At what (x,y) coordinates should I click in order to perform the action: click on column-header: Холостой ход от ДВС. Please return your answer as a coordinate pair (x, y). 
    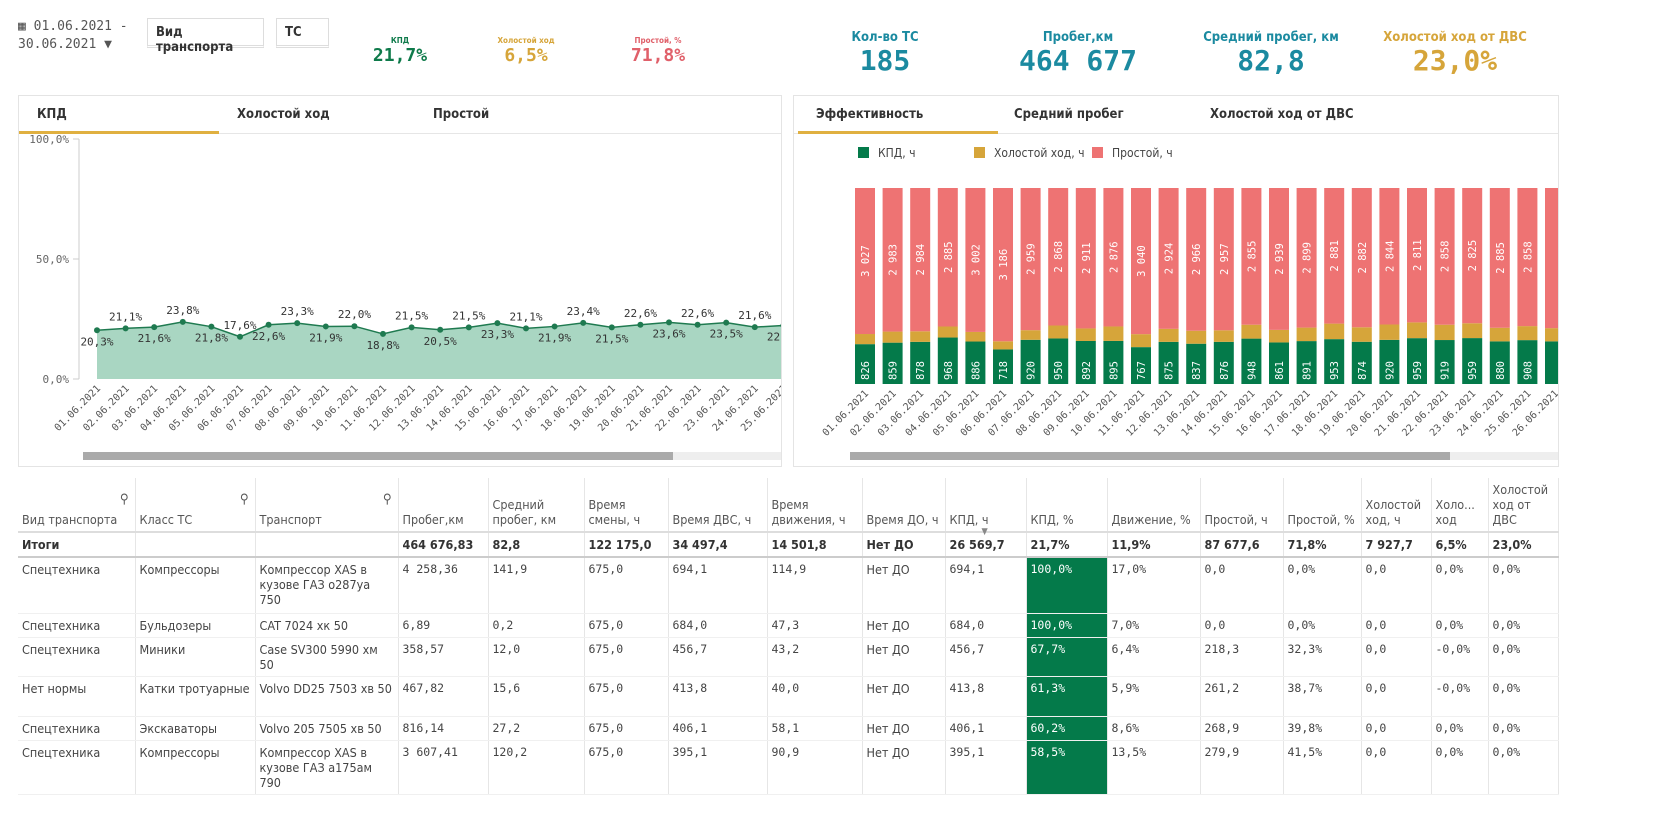
    Looking at the image, I should click on (1523, 505).